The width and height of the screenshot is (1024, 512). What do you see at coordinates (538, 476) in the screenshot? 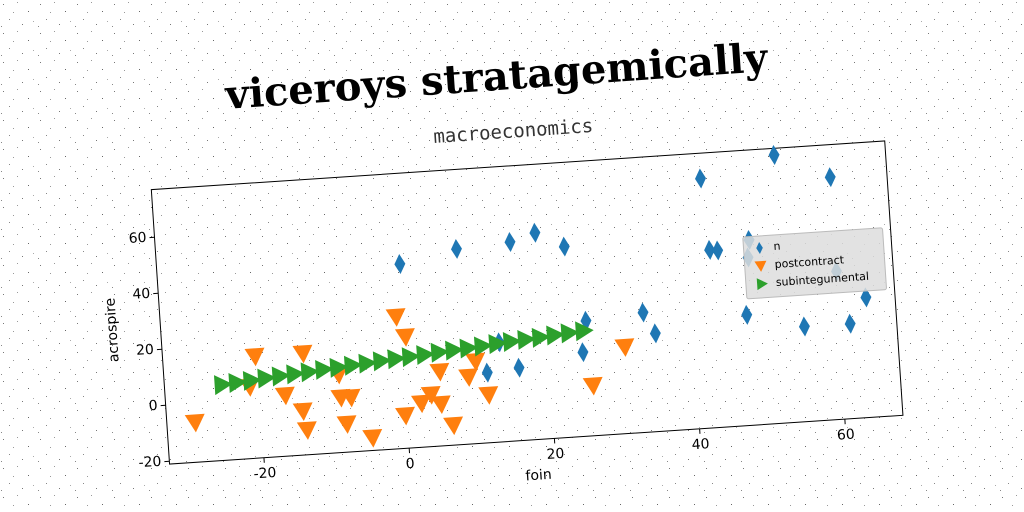
I see `x-axis-label: foin` at bounding box center [538, 476].